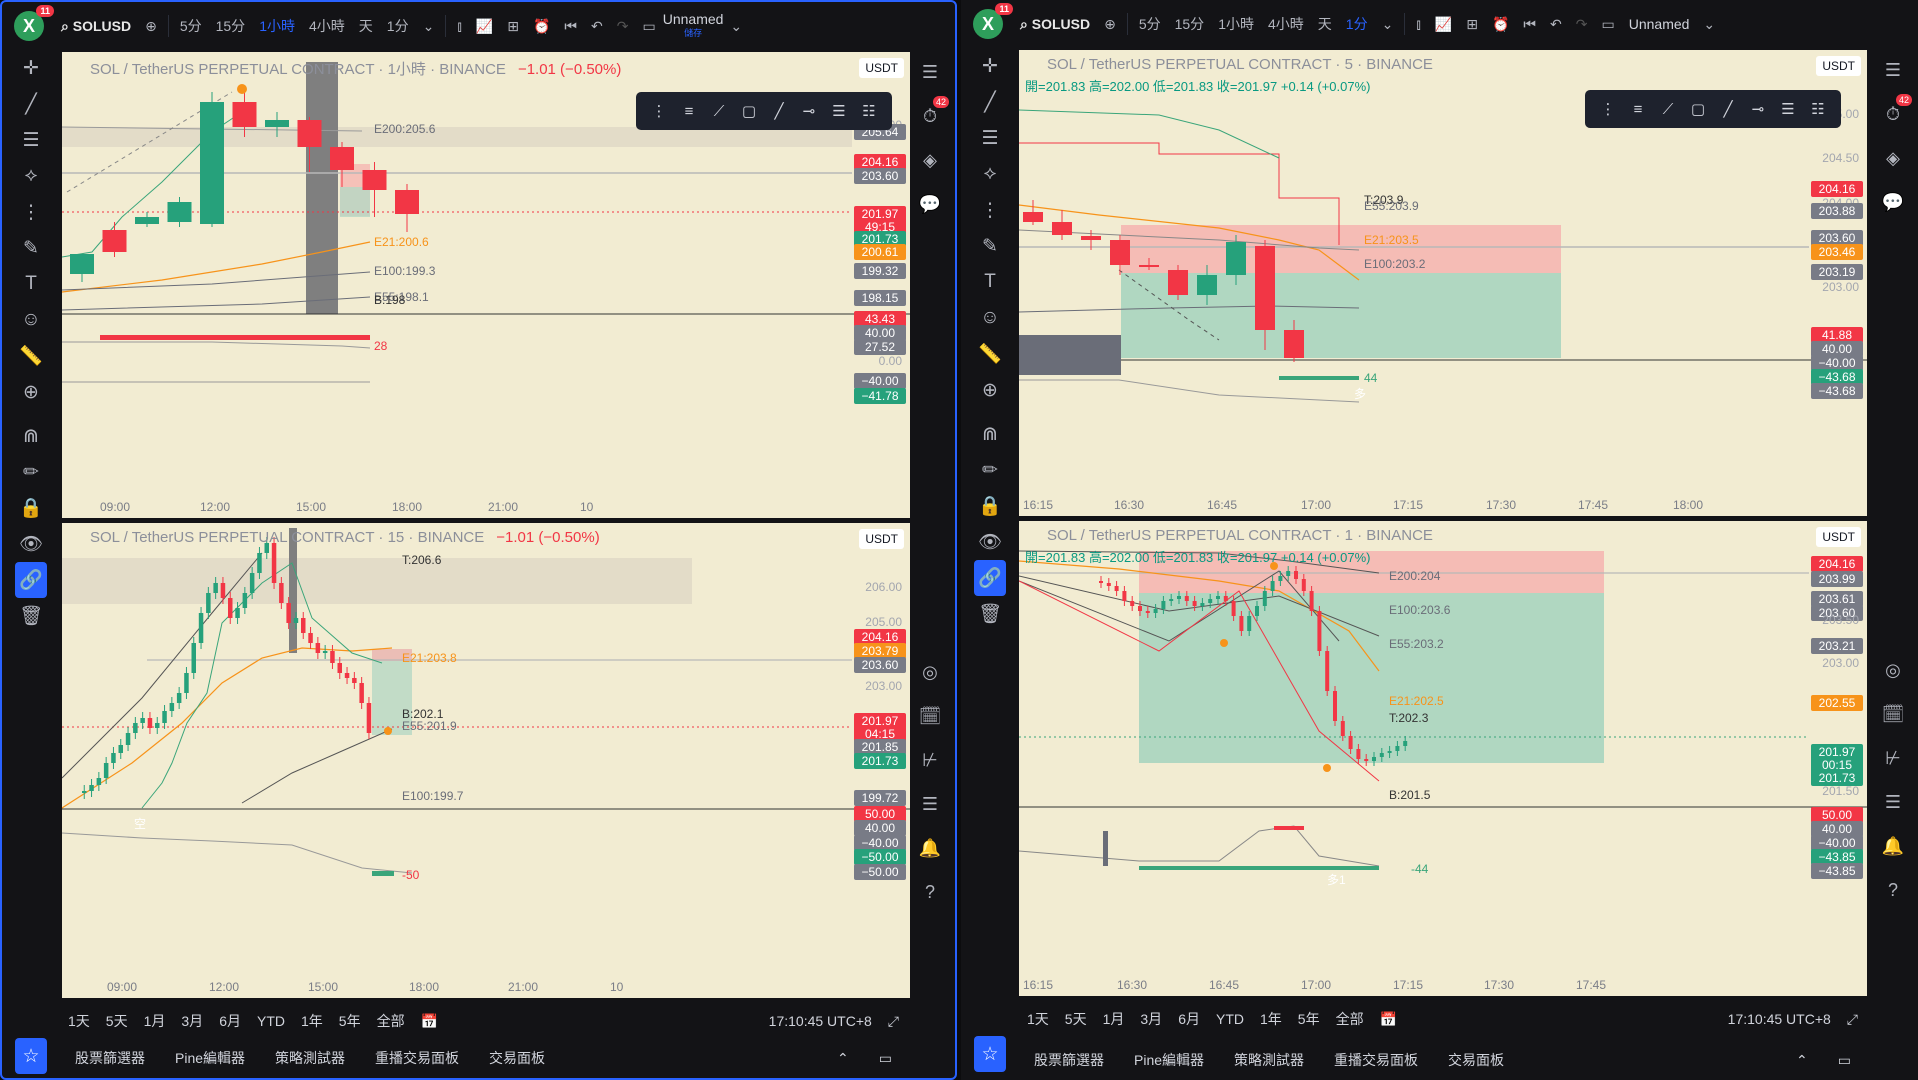 This screenshot has width=1918, height=1080. I want to click on chat-icon: 💬, so click(930, 203).